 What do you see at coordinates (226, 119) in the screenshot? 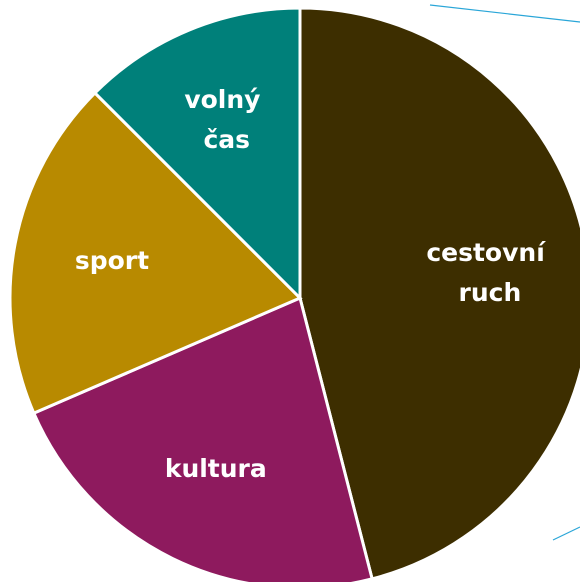
I see `slice-label: volný čas` at bounding box center [226, 119].